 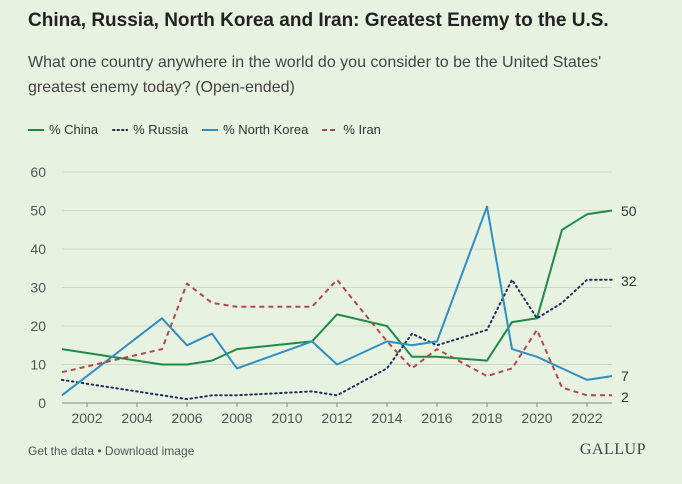 What do you see at coordinates (236, 418) in the screenshot?
I see `x-tick-label-2008: 2008` at bounding box center [236, 418].